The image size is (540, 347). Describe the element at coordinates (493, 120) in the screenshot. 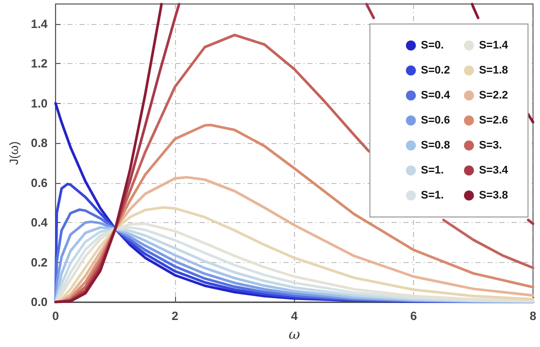

I see `legend-label: S=2.6` at that location.